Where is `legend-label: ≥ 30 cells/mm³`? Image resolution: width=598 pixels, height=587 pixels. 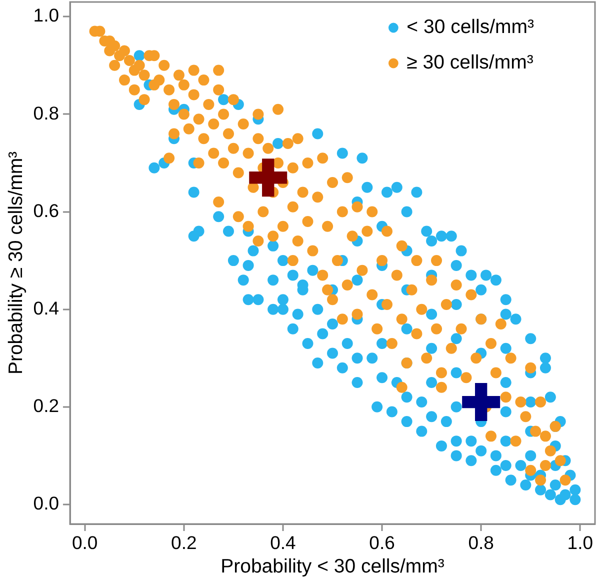 legend-label: ≥ 30 cells/mm³ is located at coordinates (470, 63).